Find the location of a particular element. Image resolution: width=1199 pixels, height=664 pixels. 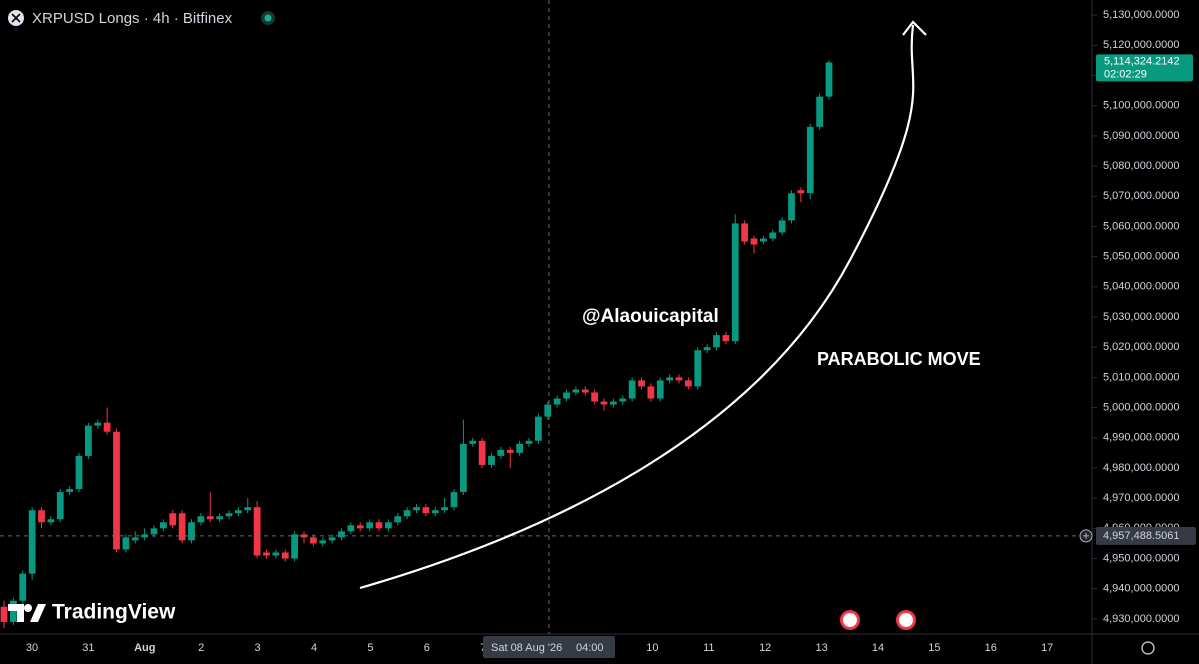

x-tick-label: 13 is located at coordinates (821, 648).